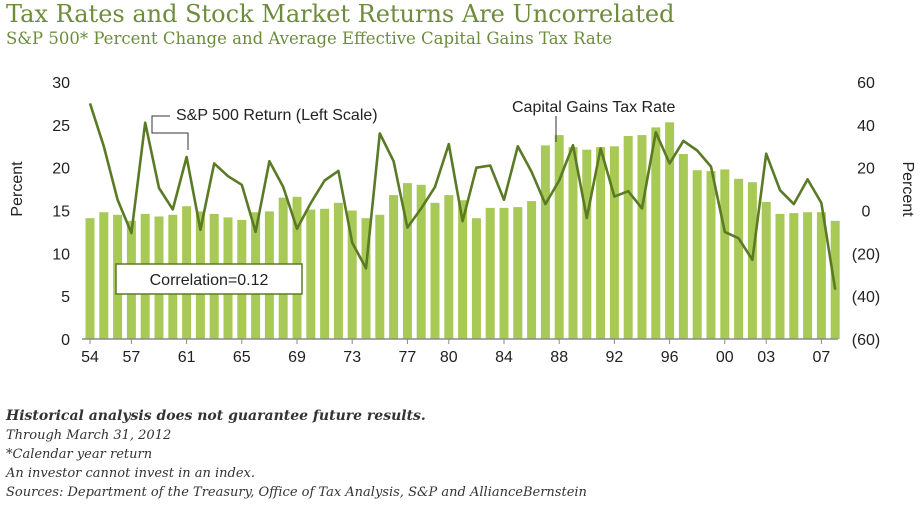 This screenshot has width=920, height=510. Describe the element at coordinates (866, 297) in the screenshot. I see `y-right-tick-label: (40)` at that location.